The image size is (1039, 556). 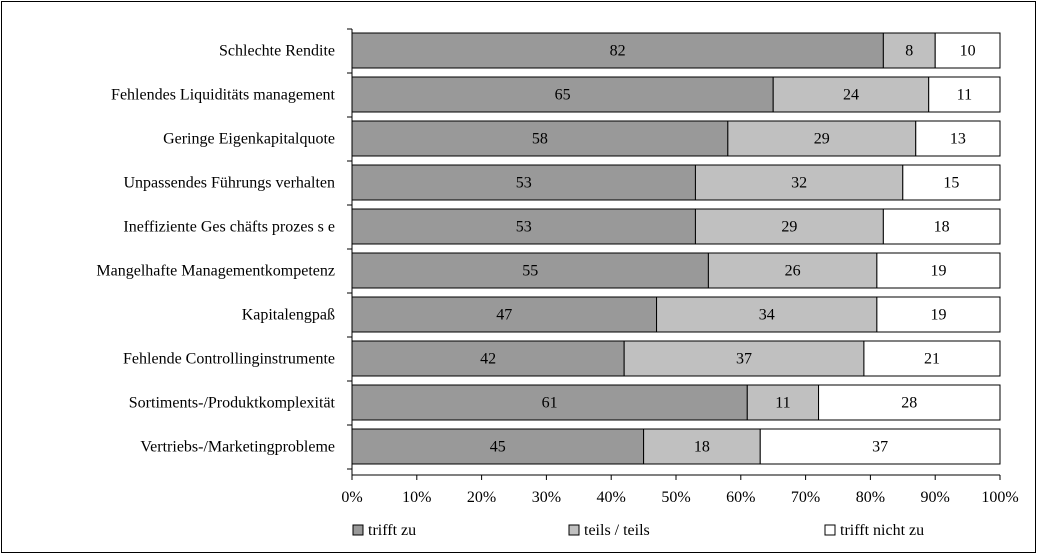 What do you see at coordinates (229, 227) in the screenshot?
I see `category-label: Ineffiziente Ges chäfts prozes s e` at bounding box center [229, 227].